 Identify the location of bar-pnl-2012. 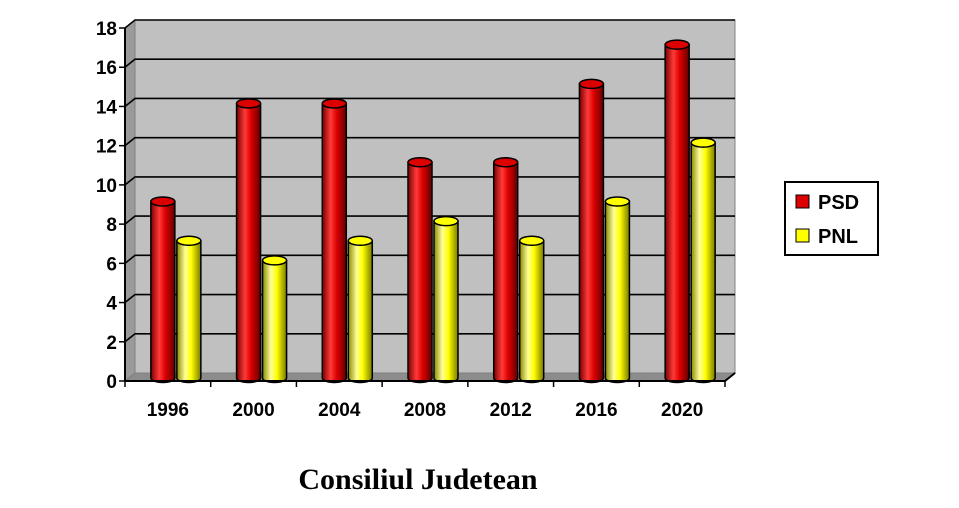
(531, 309).